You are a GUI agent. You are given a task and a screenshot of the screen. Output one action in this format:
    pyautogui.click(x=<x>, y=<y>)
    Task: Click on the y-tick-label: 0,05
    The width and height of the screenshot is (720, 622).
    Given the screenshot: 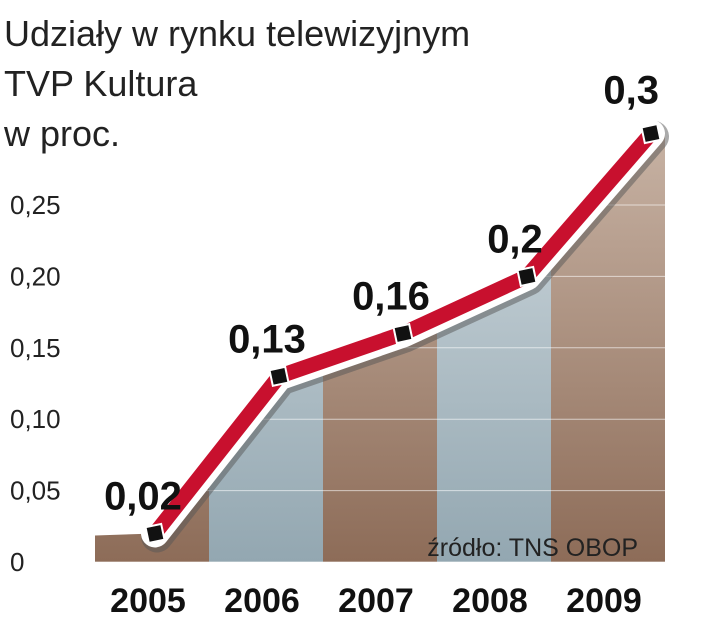 What is the action you would take?
    pyautogui.click(x=35, y=491)
    